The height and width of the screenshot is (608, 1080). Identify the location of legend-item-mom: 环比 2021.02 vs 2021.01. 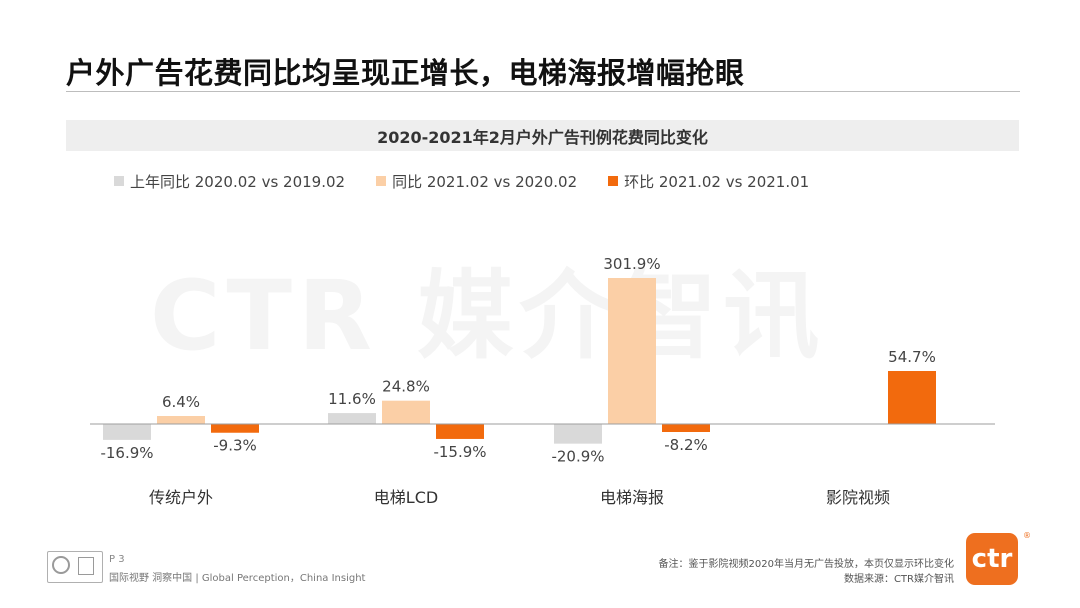
(708, 181).